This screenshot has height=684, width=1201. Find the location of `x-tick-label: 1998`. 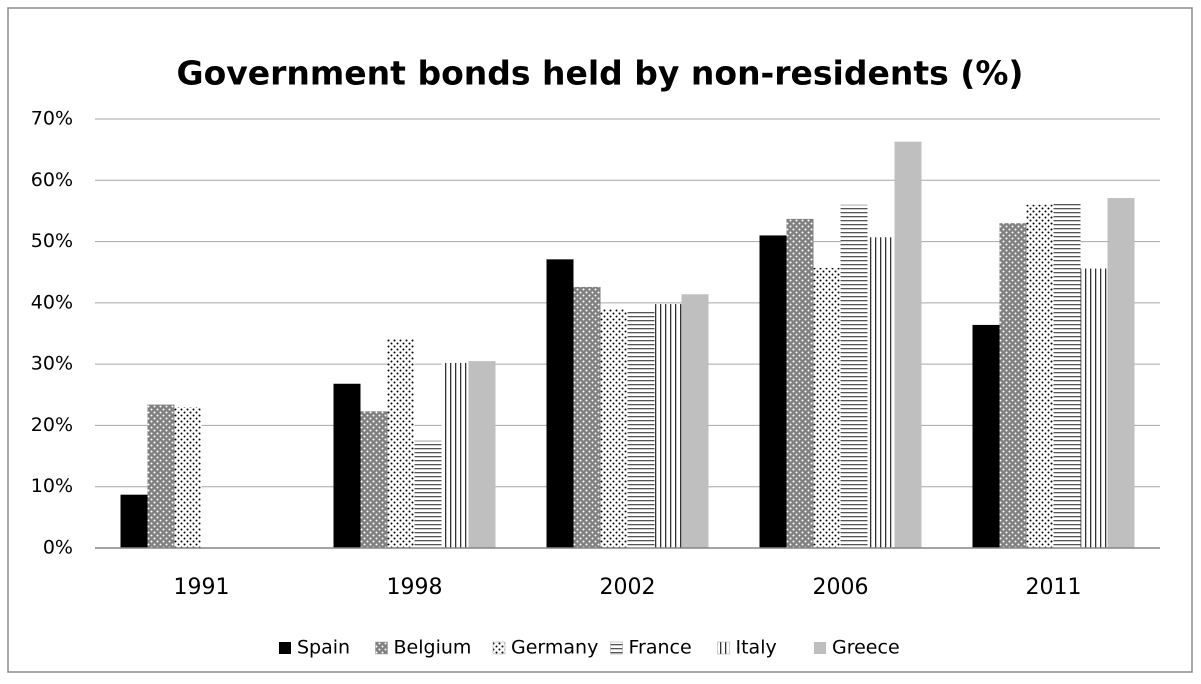

x-tick-label: 1998 is located at coordinates (415, 587).